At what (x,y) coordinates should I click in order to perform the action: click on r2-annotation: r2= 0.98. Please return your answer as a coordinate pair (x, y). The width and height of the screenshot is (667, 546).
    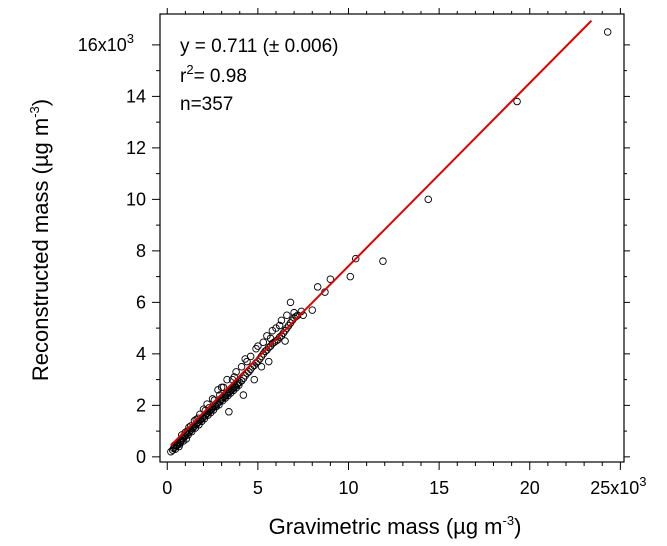
    Looking at the image, I should click on (213, 74).